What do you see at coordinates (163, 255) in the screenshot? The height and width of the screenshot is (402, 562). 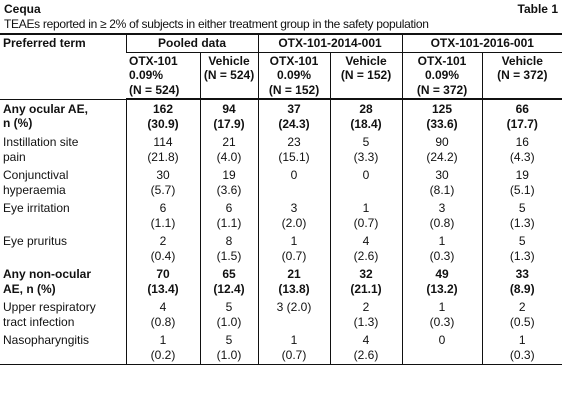 I see `cell-line: (0.4)` at bounding box center [163, 255].